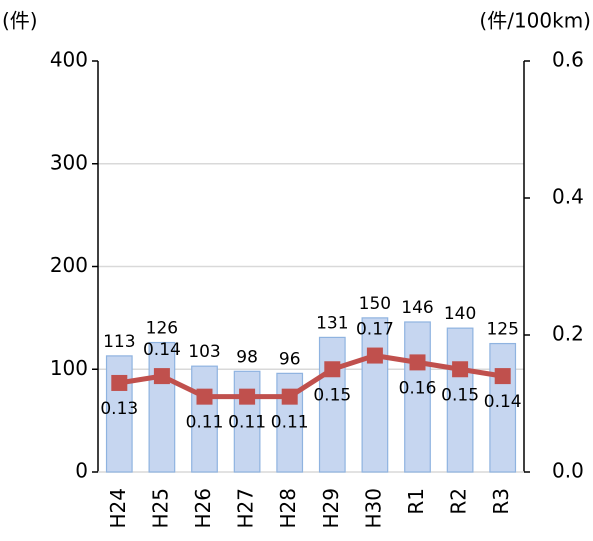 The height and width of the screenshot is (541, 593). Describe the element at coordinates (162, 329) in the screenshot. I see `bar-data-label: 126` at that location.